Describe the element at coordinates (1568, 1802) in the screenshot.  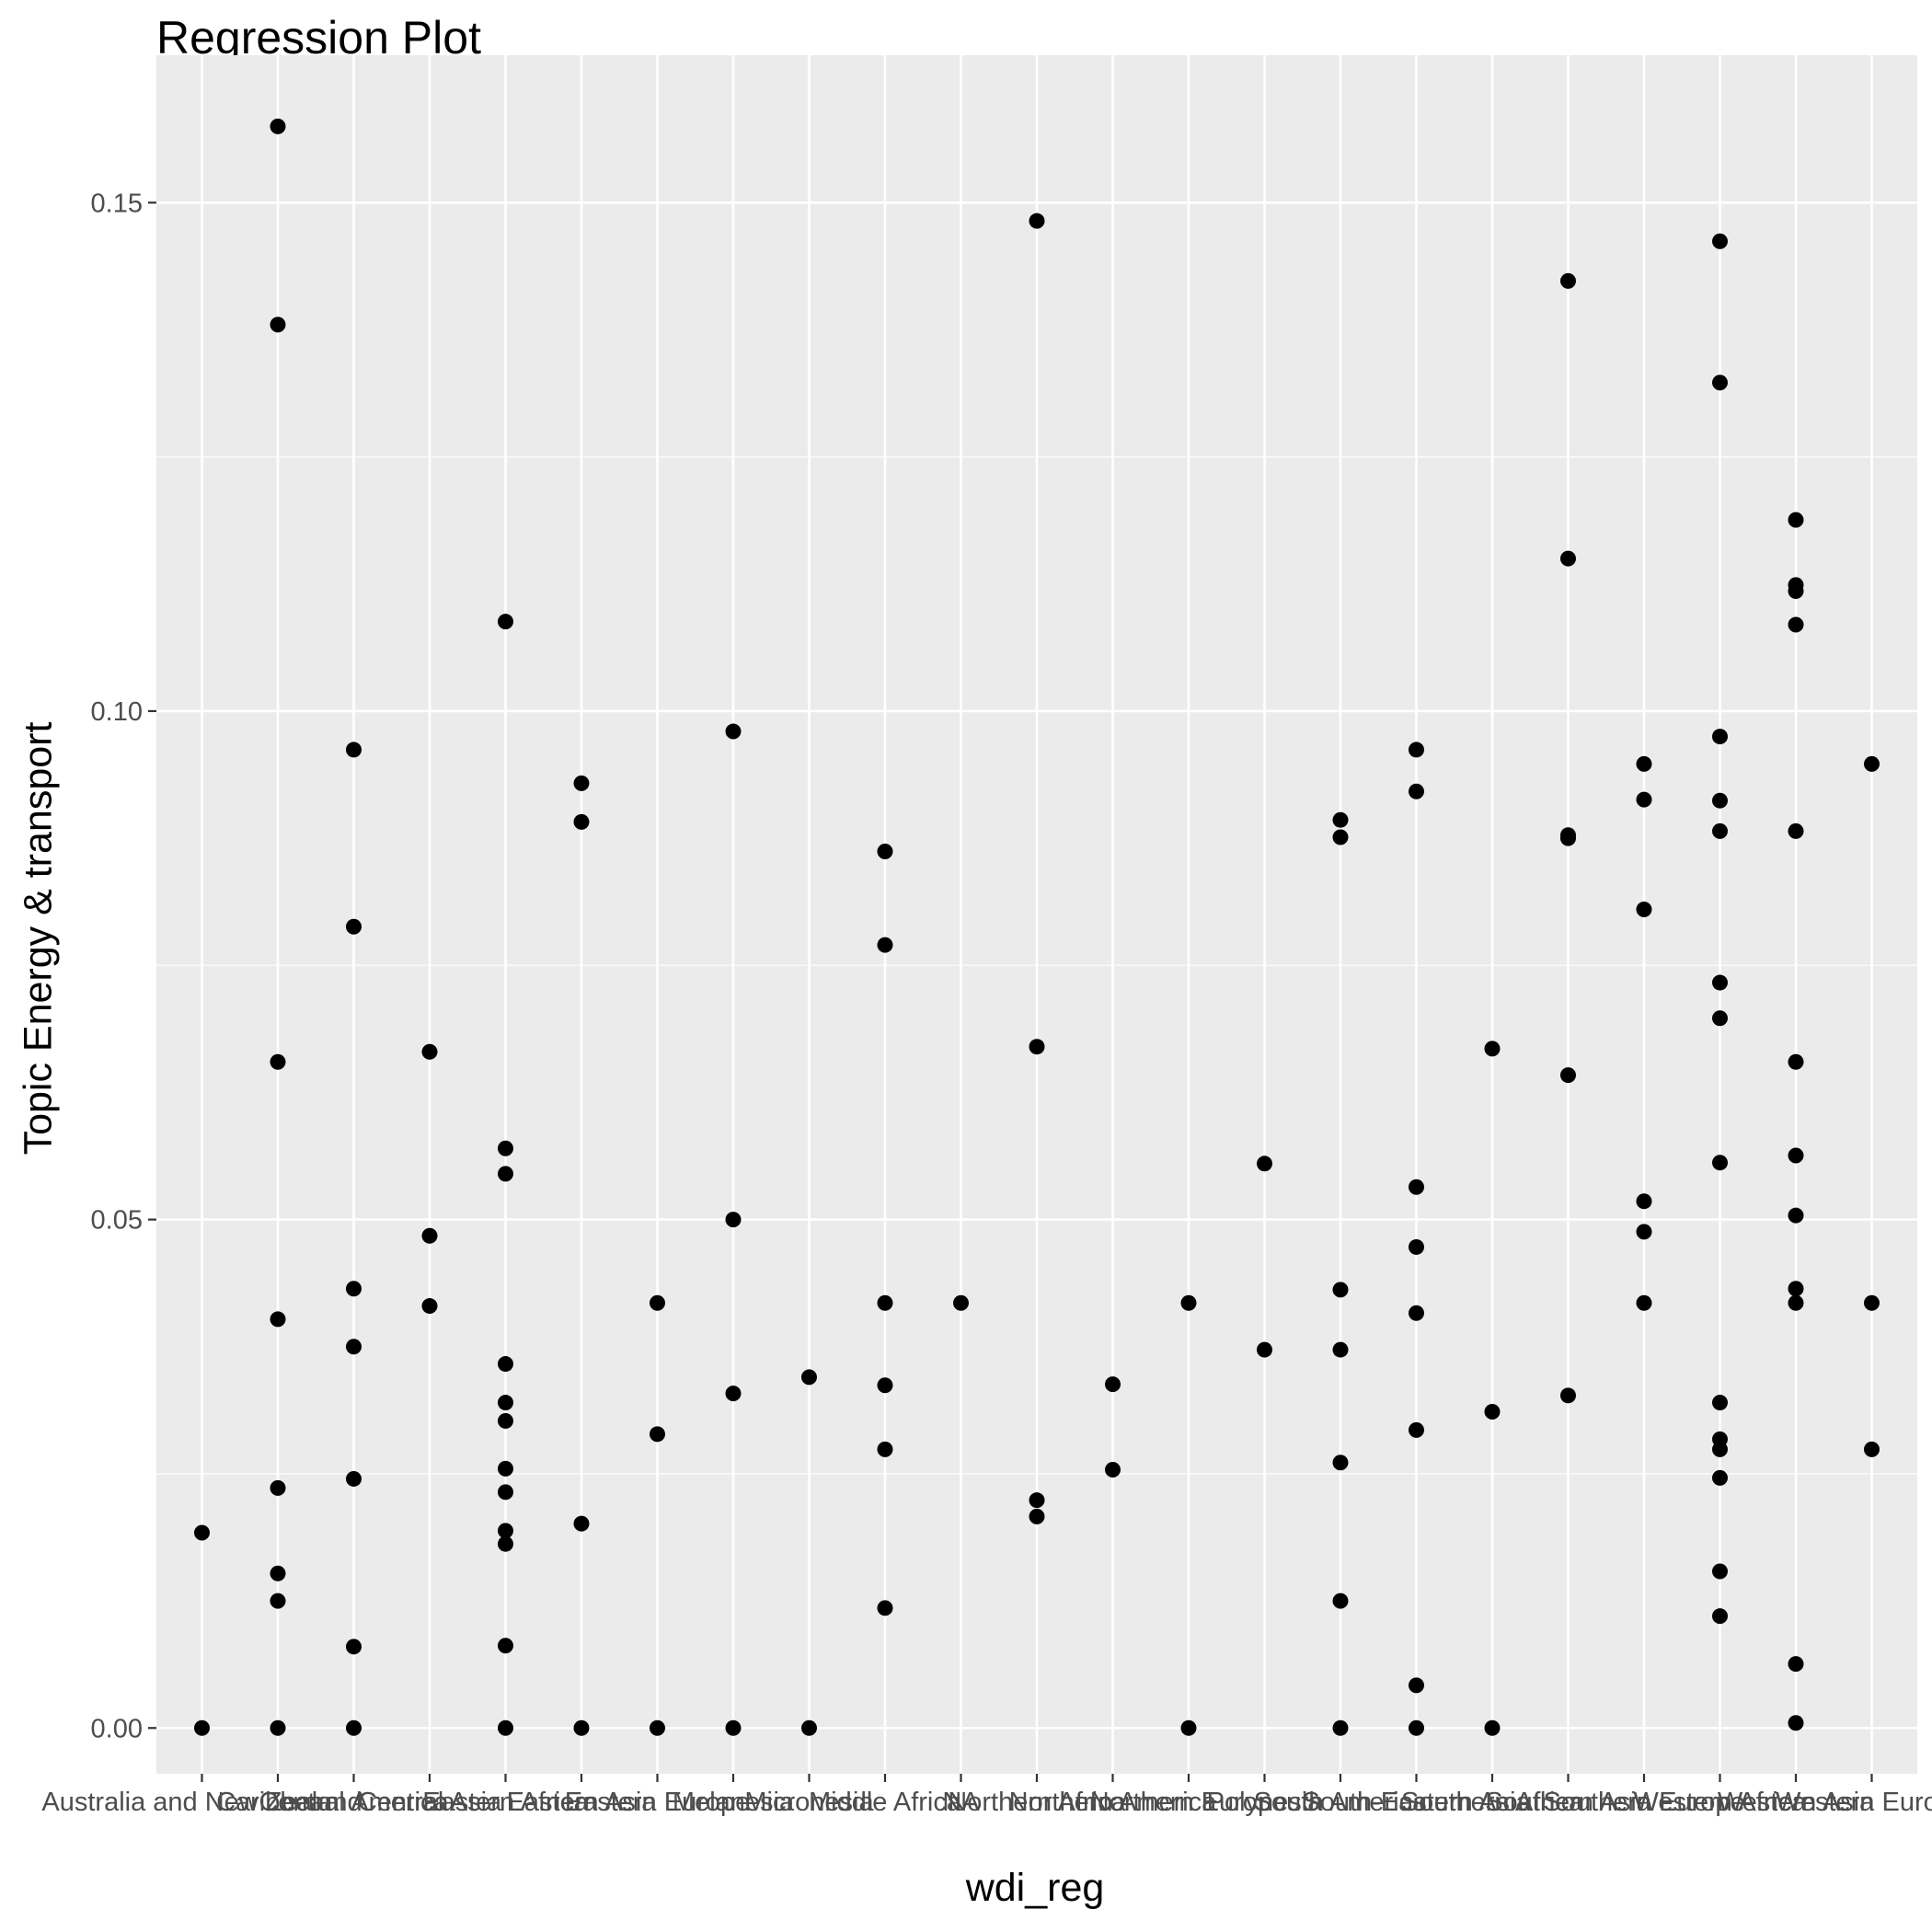
I see `x-tick-label: Southern Asia` at that location.